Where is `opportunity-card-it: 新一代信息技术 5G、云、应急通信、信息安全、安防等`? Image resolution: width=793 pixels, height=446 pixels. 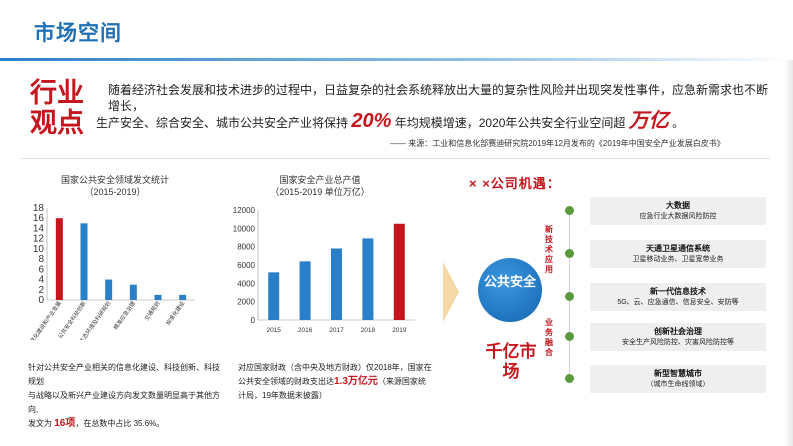 opportunity-card-it: 新一代信息技术 5G、云、应急通信、信息安全、安防等 is located at coordinates (678, 297).